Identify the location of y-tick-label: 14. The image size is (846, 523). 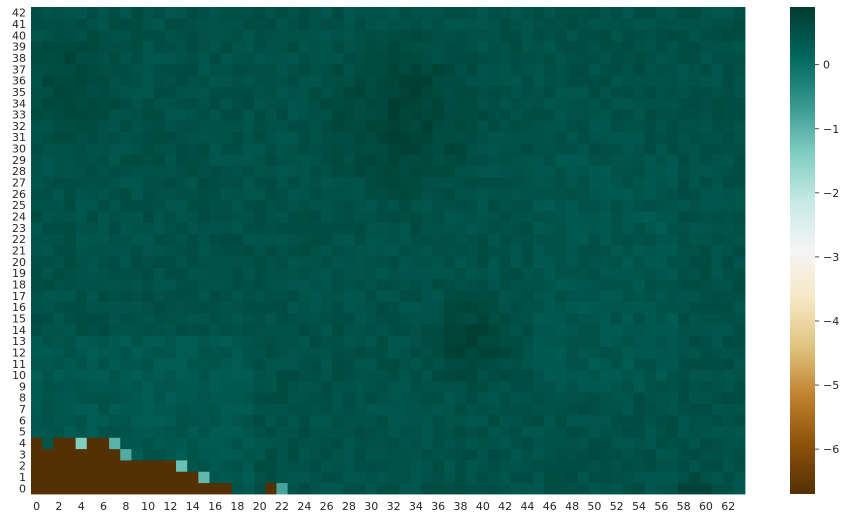
(19, 330).